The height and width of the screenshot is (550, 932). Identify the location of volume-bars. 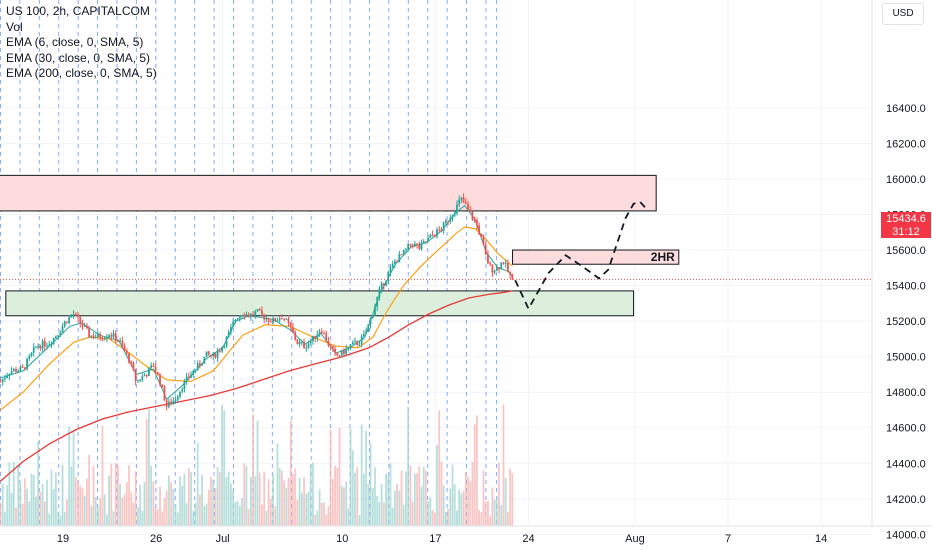
(257, 465).